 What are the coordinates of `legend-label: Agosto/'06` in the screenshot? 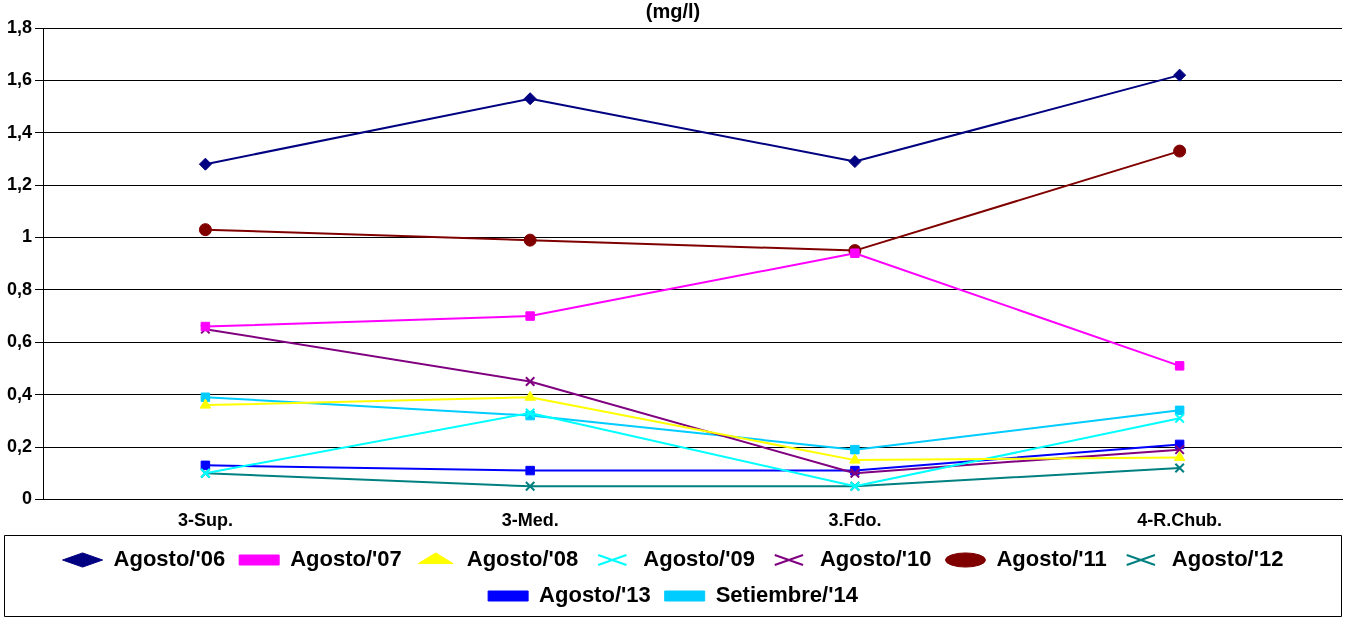 It's located at (169, 559).